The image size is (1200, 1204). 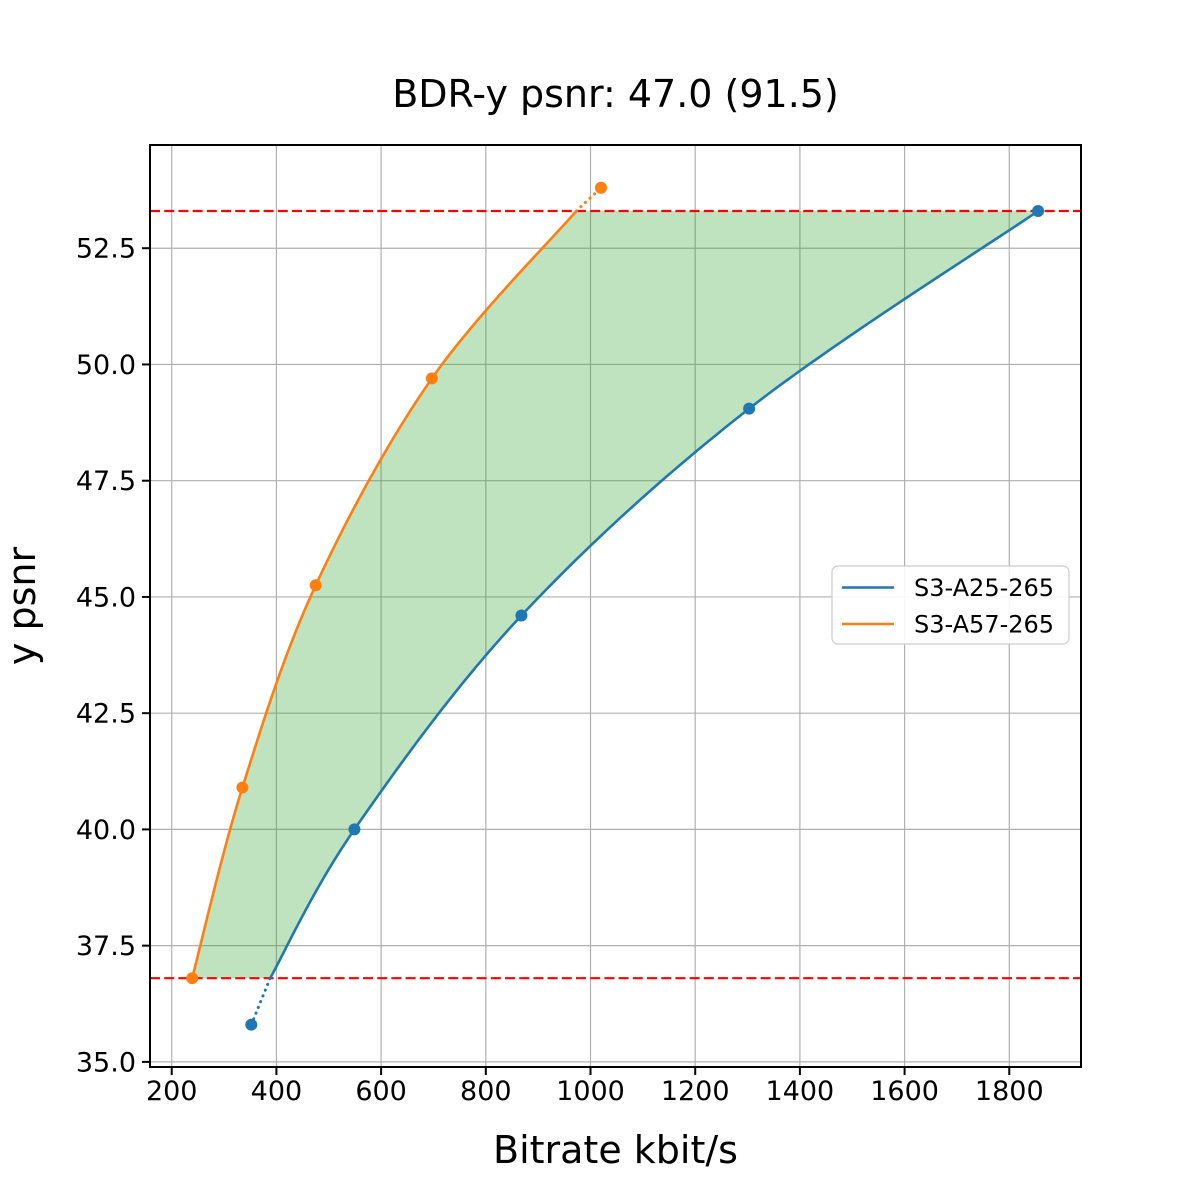 I want to click on x-tick-label: 400, so click(x=277, y=1091).